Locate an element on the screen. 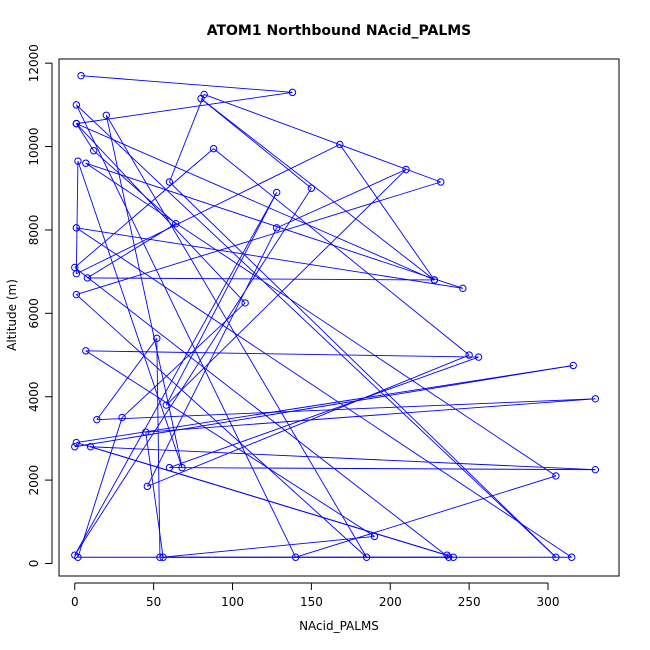  y-tick-label: 4000 is located at coordinates (34, 396).